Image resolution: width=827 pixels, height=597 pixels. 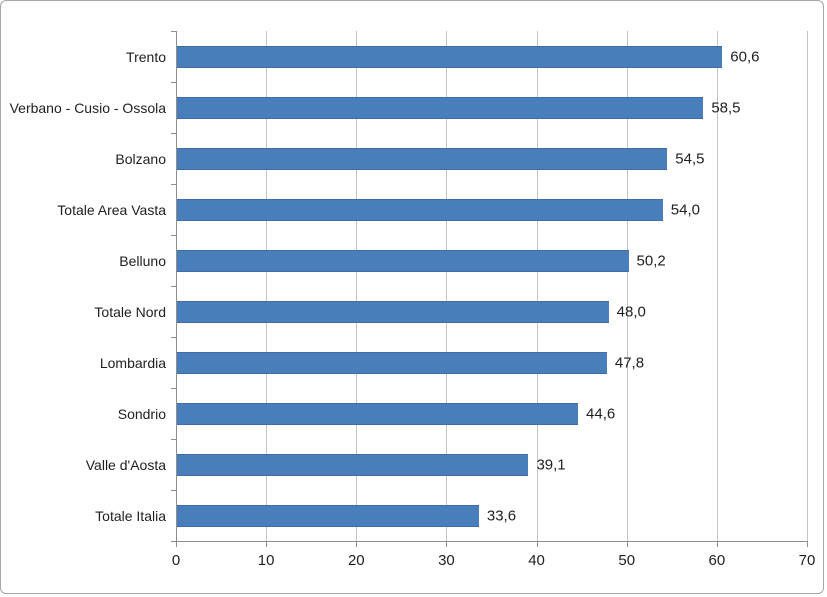 What do you see at coordinates (745, 56) in the screenshot?
I see `bar-value-label: 60,6` at bounding box center [745, 56].